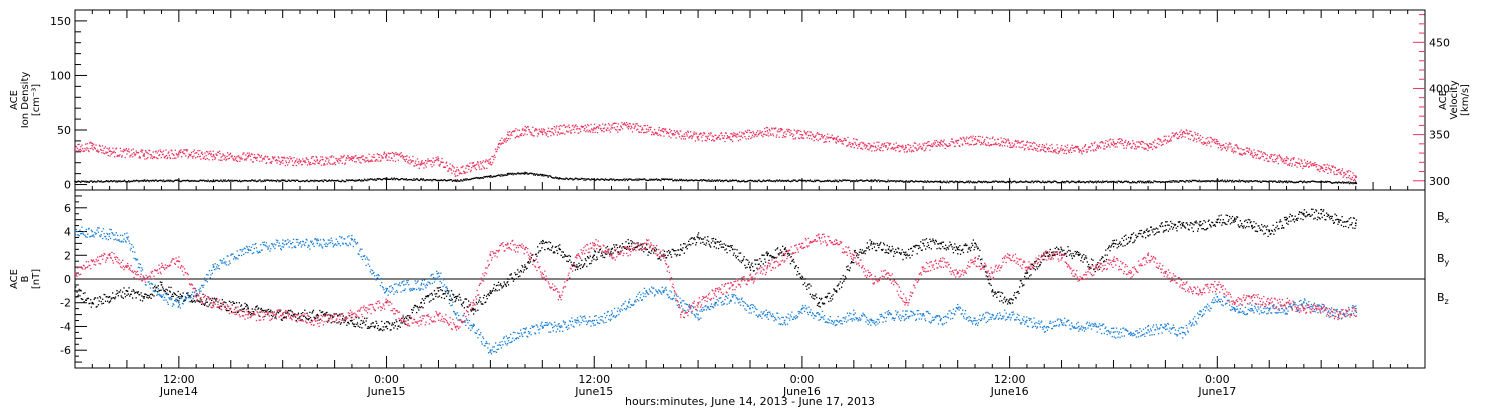 The width and height of the screenshot is (1500, 410). Describe the element at coordinates (75, 181) in the screenshot. I see `density-data-point` at that location.